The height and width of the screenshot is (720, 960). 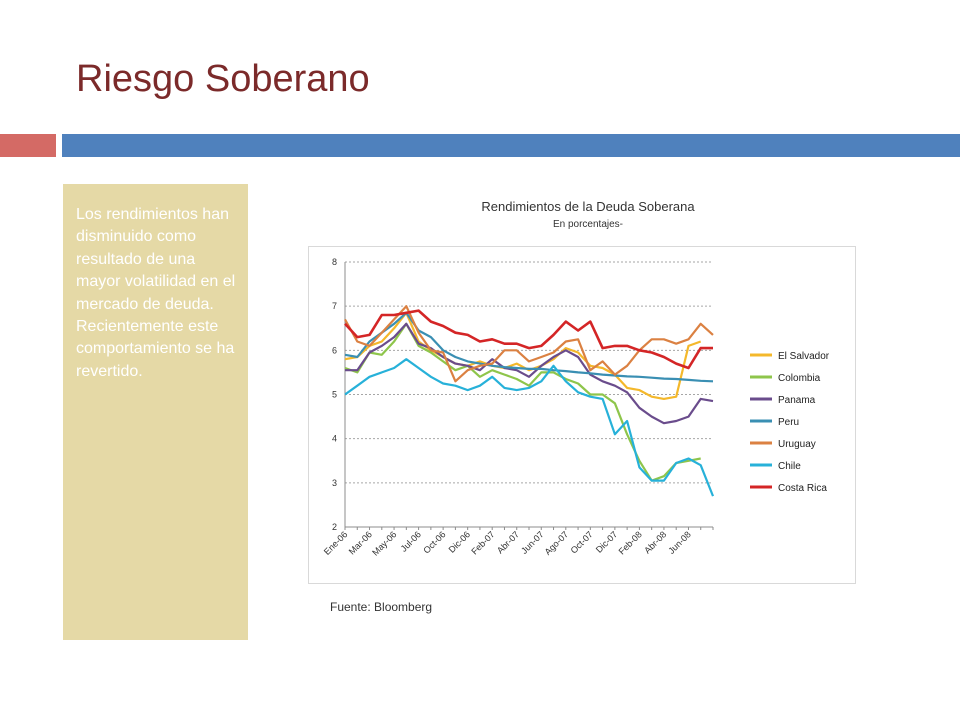 I want to click on x-tick-label: Feb-08, so click(x=630, y=542).